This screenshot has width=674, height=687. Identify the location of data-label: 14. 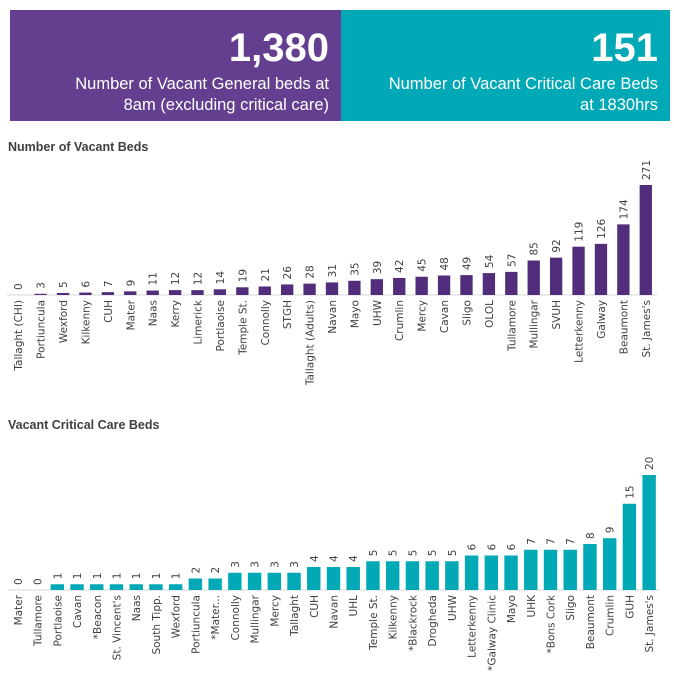
(221, 278).